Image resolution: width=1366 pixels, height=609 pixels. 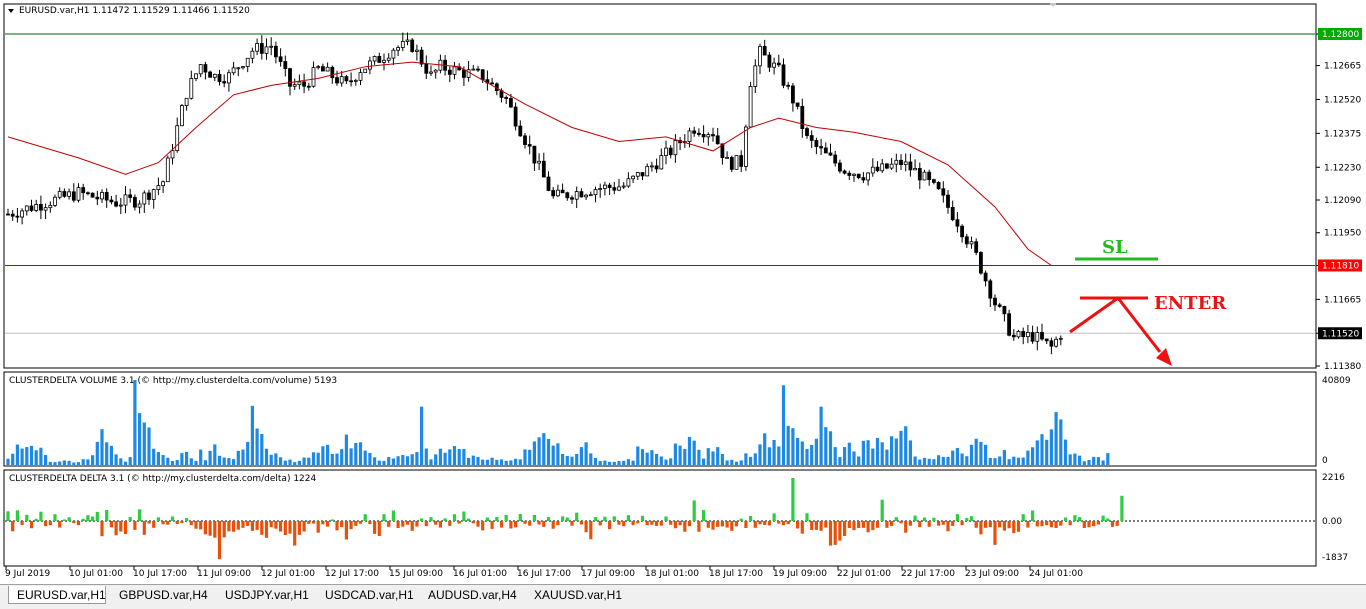 What do you see at coordinates (369, 595) in the screenshot?
I see `tab-usdcad: USDCAD.var,H1` at bounding box center [369, 595].